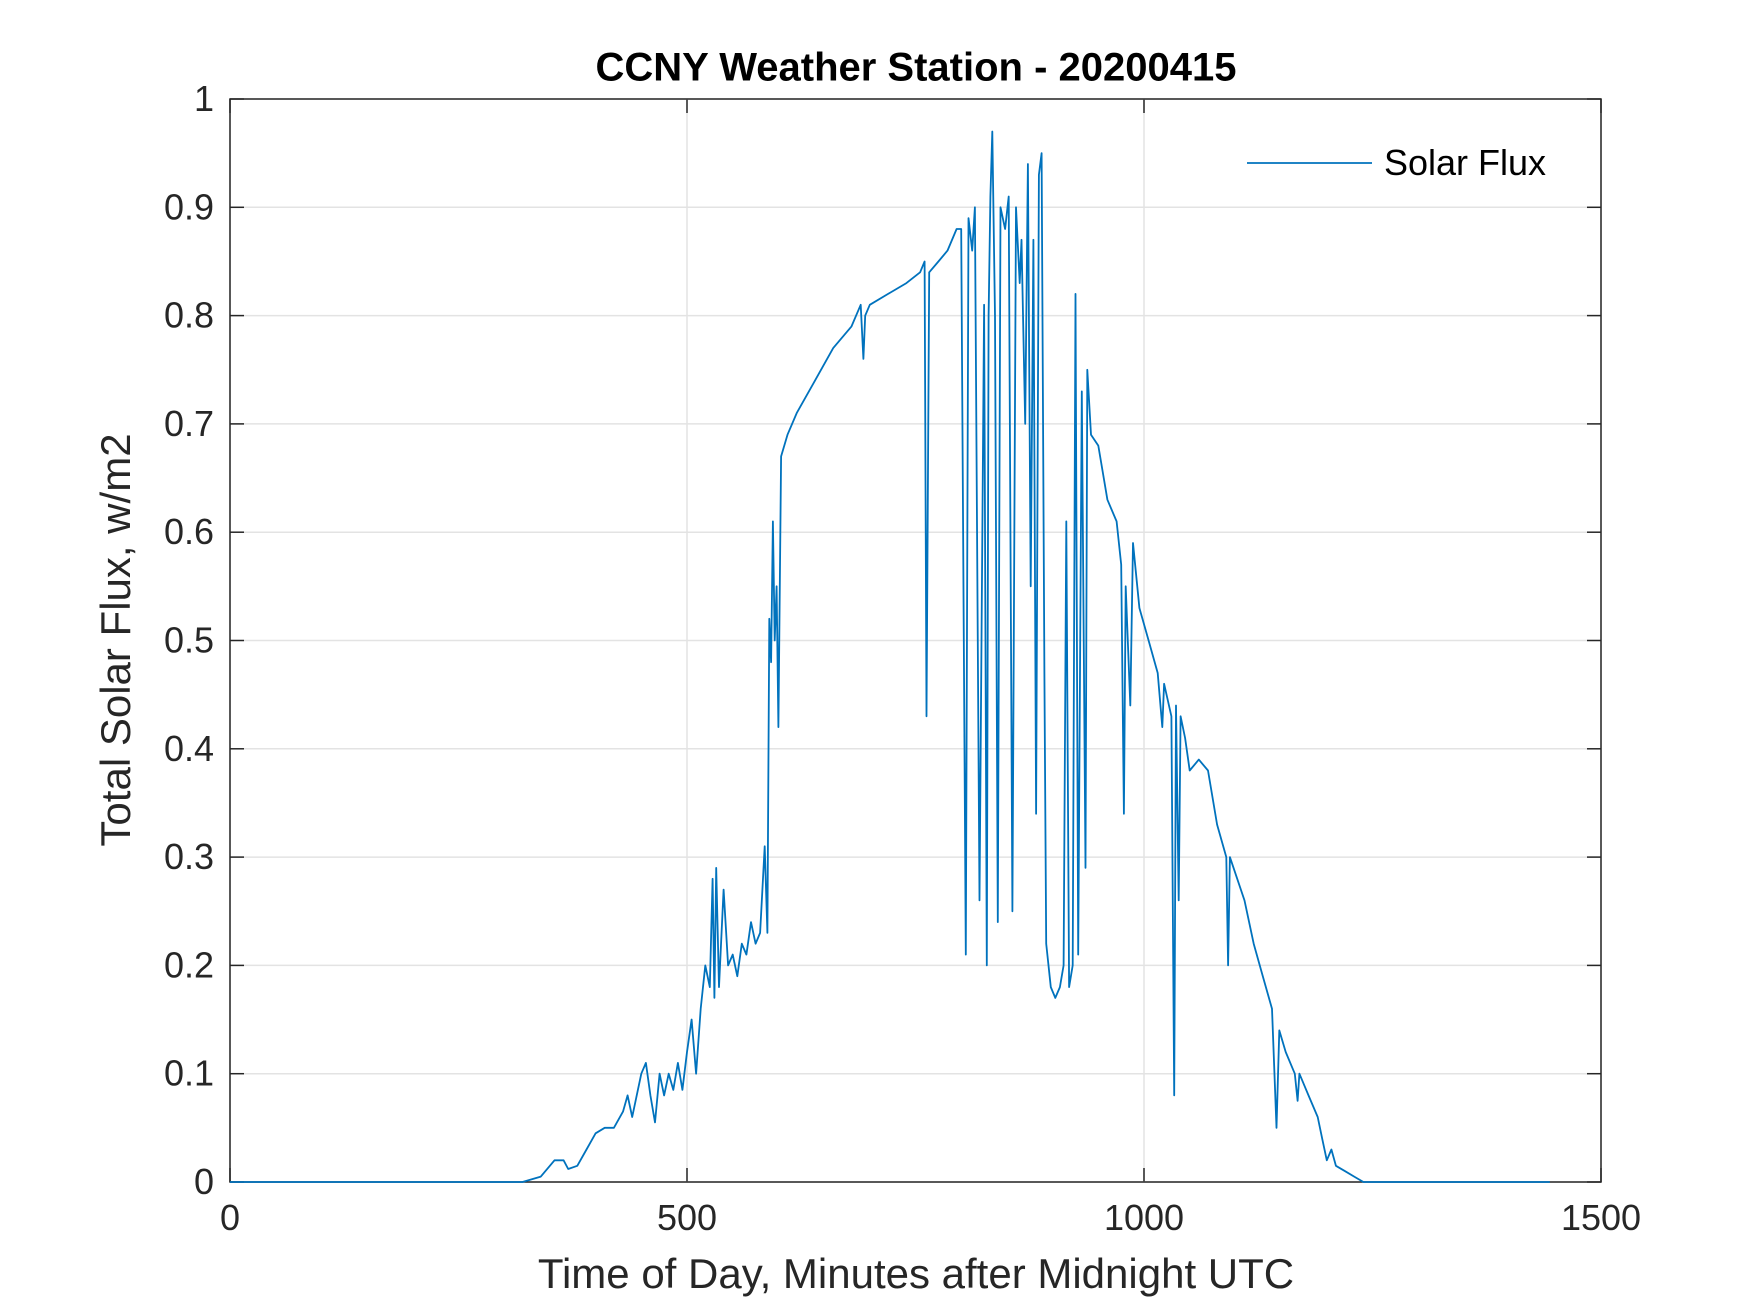 Image resolution: width=1750 pixels, height=1313 pixels. I want to click on y-tick-label: 0, so click(204, 1181).